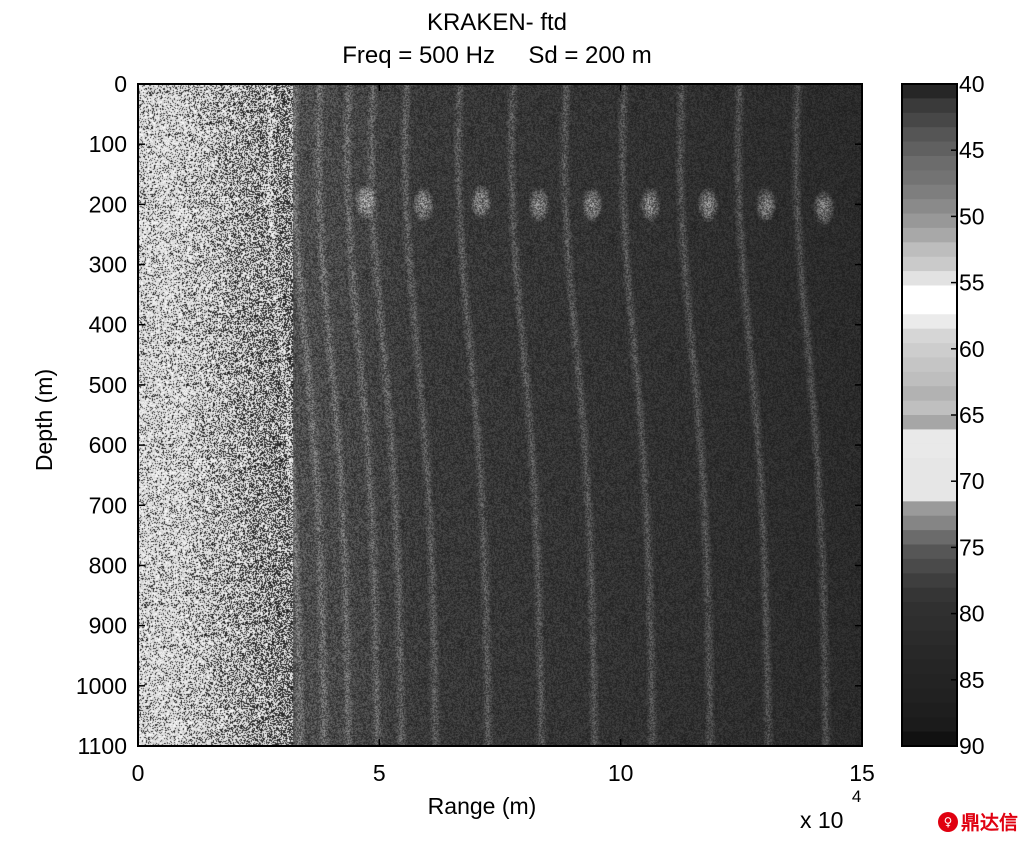  What do you see at coordinates (108, 265) in the screenshot?
I see `y-tick-label: 300` at bounding box center [108, 265].